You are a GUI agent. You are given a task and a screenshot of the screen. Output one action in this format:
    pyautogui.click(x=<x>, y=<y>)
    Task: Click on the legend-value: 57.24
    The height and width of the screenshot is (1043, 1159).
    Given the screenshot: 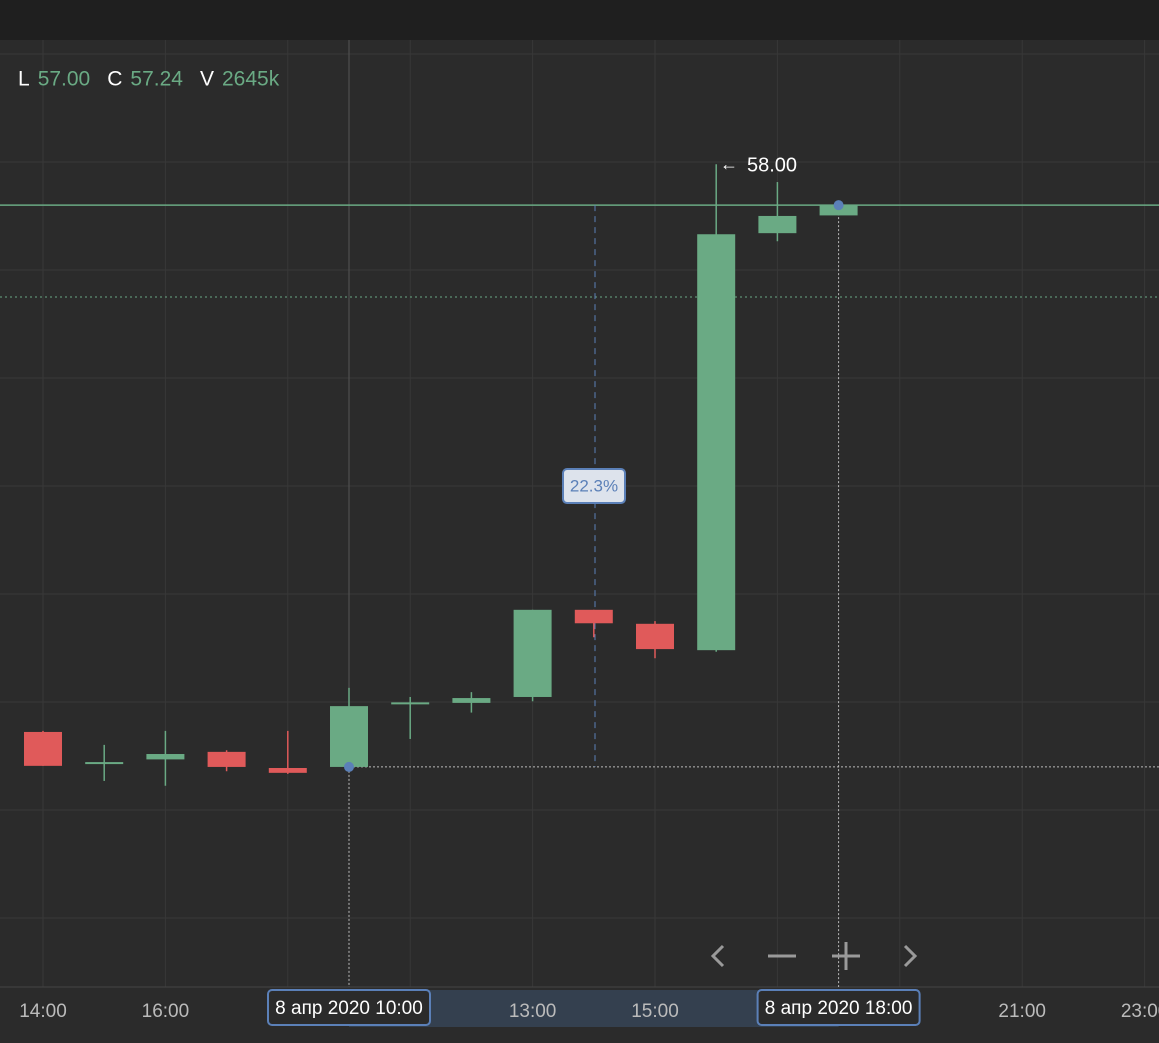 What is the action you would take?
    pyautogui.click(x=156, y=79)
    